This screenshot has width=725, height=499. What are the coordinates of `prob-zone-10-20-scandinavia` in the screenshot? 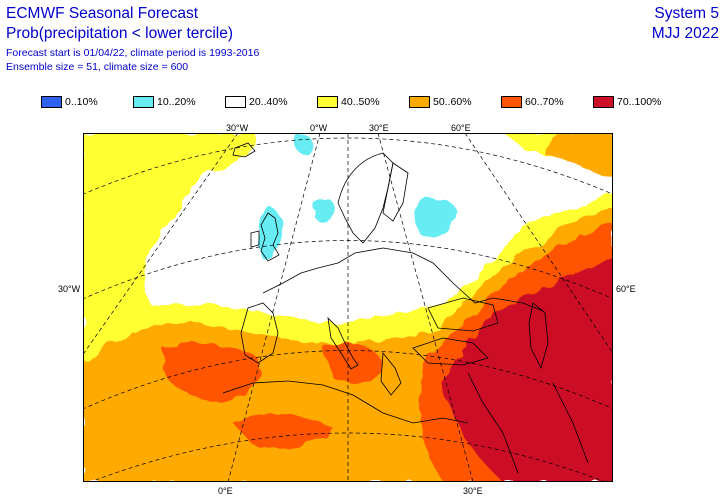 It's located at (436, 217).